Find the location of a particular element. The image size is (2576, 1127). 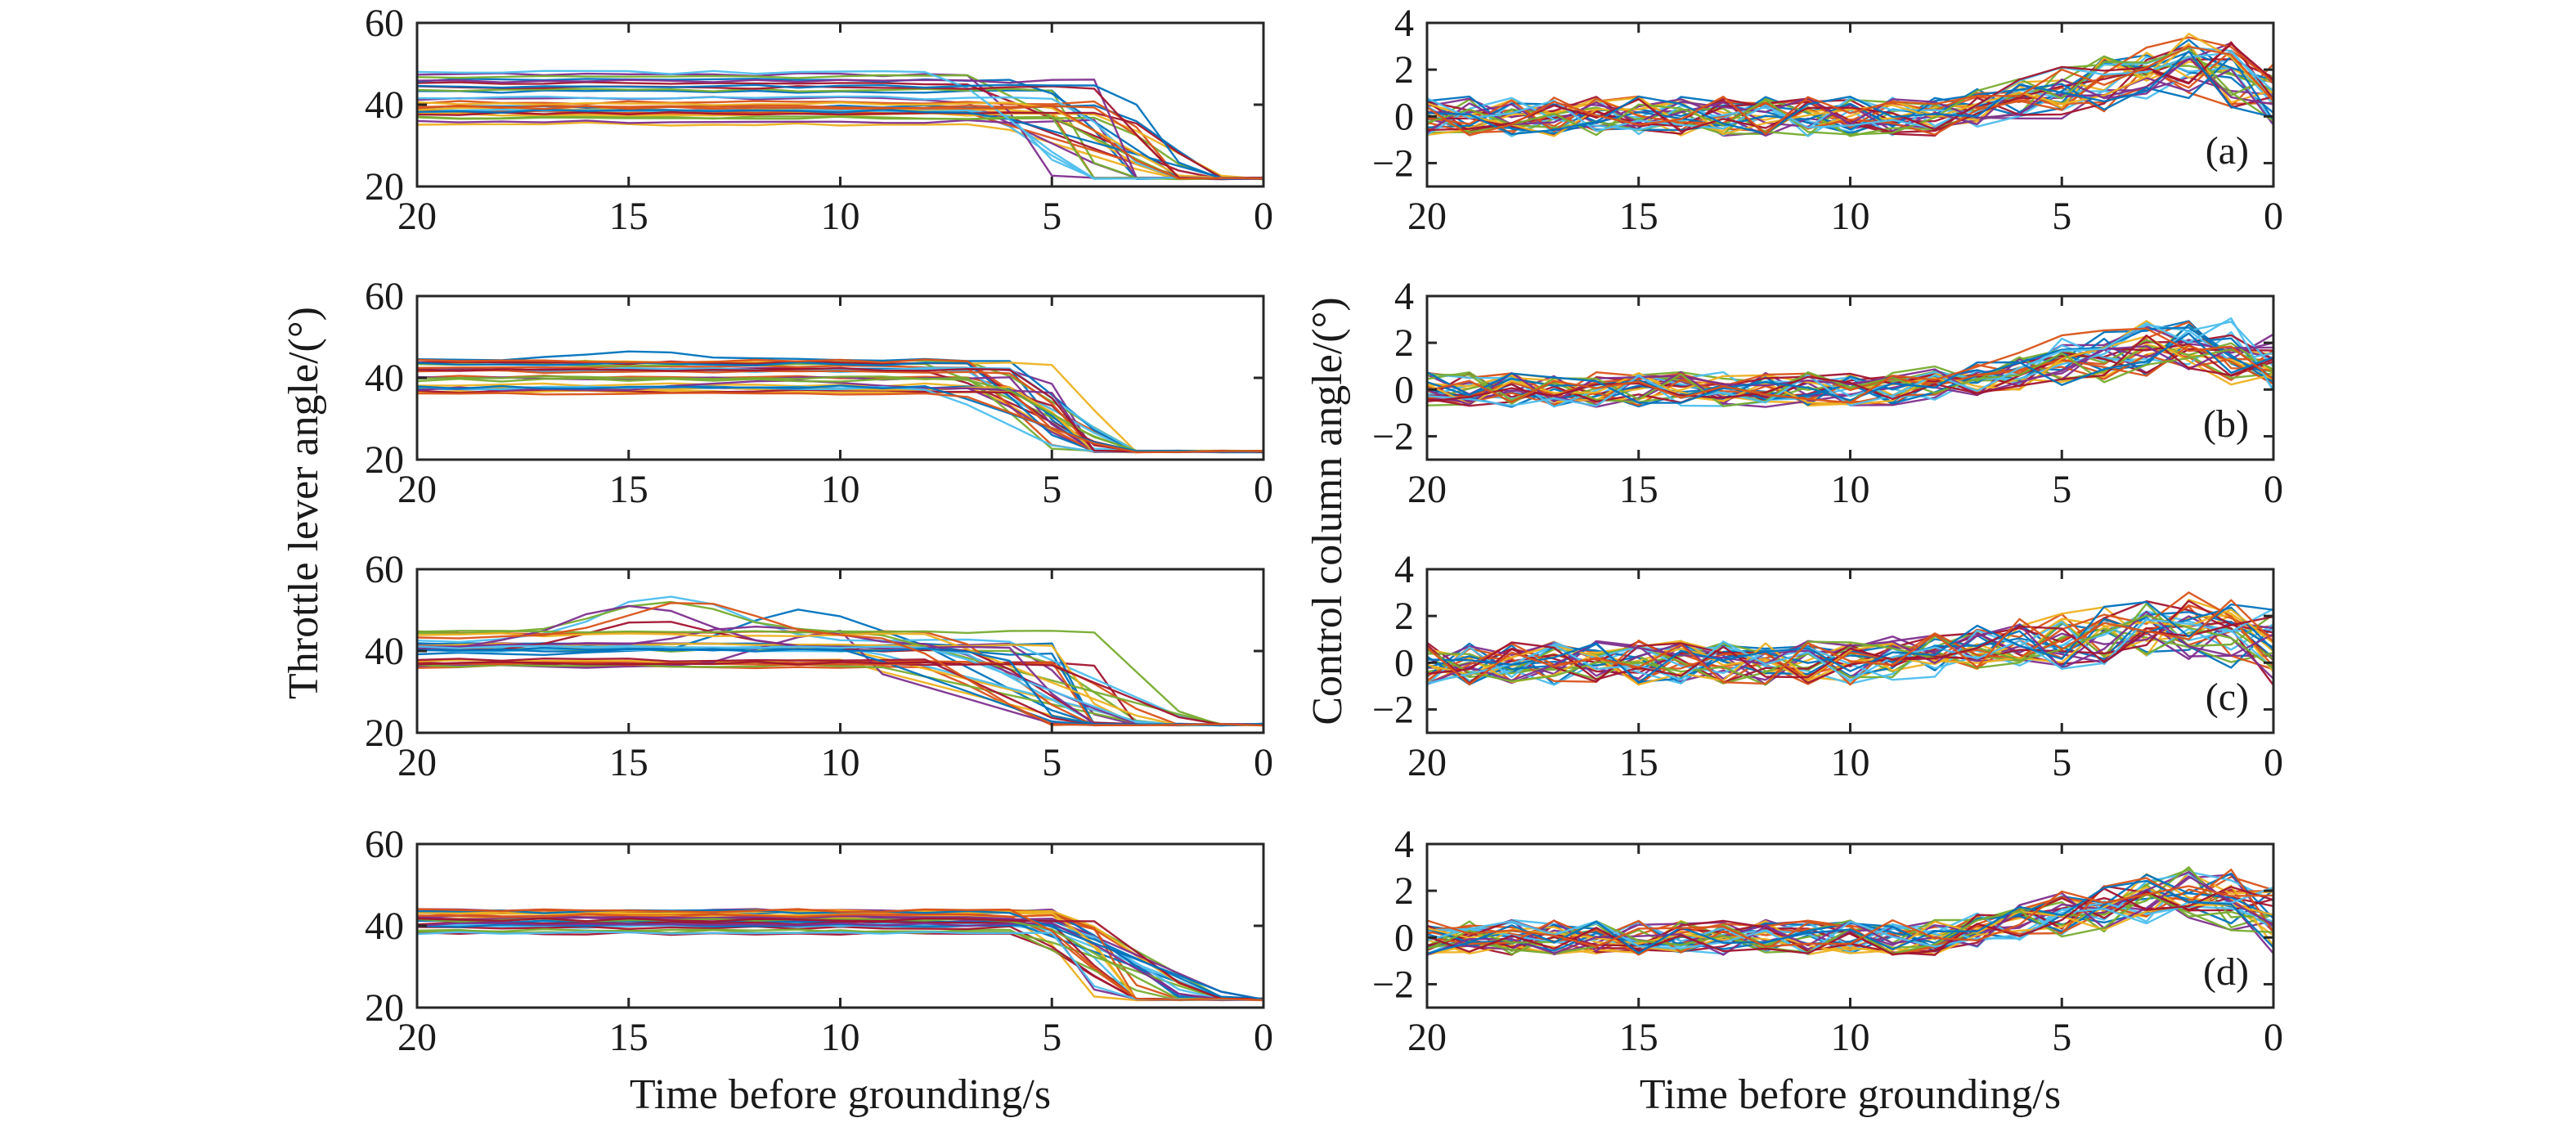

panel-throttle-d: 20 15 10 5 0 20 40 60 is located at coordinates (819, 941).